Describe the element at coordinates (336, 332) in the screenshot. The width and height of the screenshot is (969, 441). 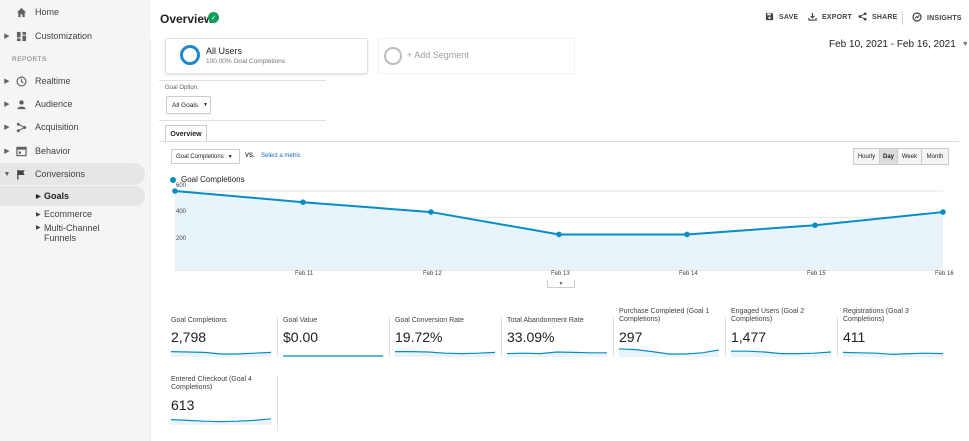
I see `metric-tile: Goal Value $0.00` at that location.